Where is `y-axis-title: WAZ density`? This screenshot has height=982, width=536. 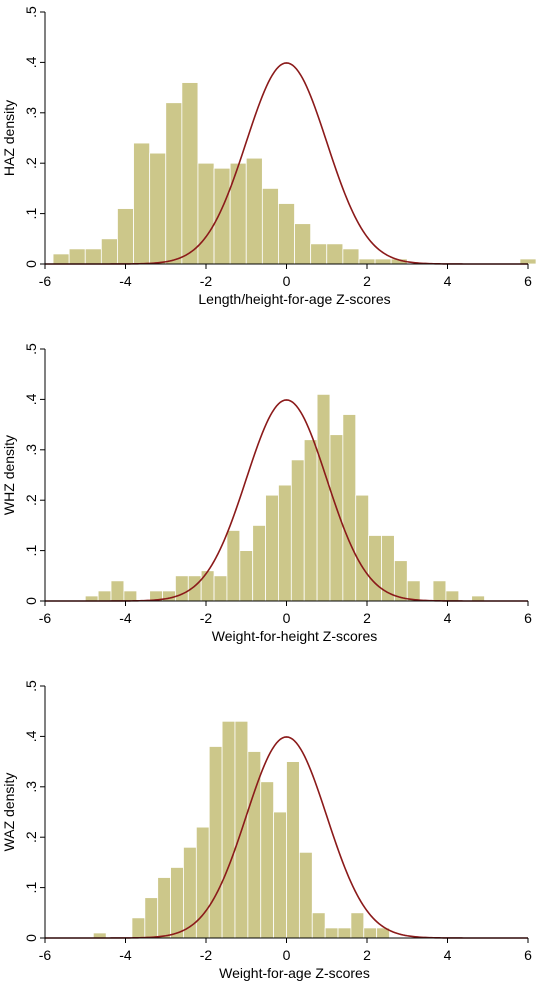
y-axis-title: WAZ density is located at coordinates (9, 812).